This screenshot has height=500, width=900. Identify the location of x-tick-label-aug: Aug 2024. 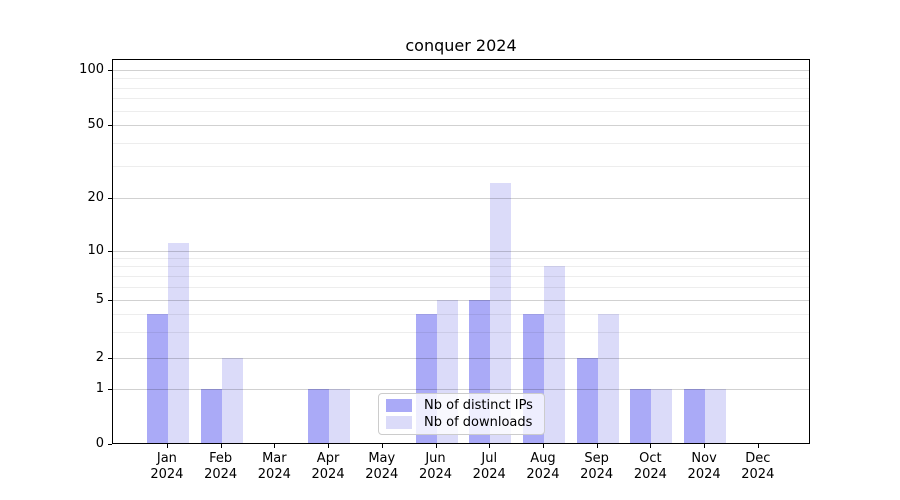
(543, 467).